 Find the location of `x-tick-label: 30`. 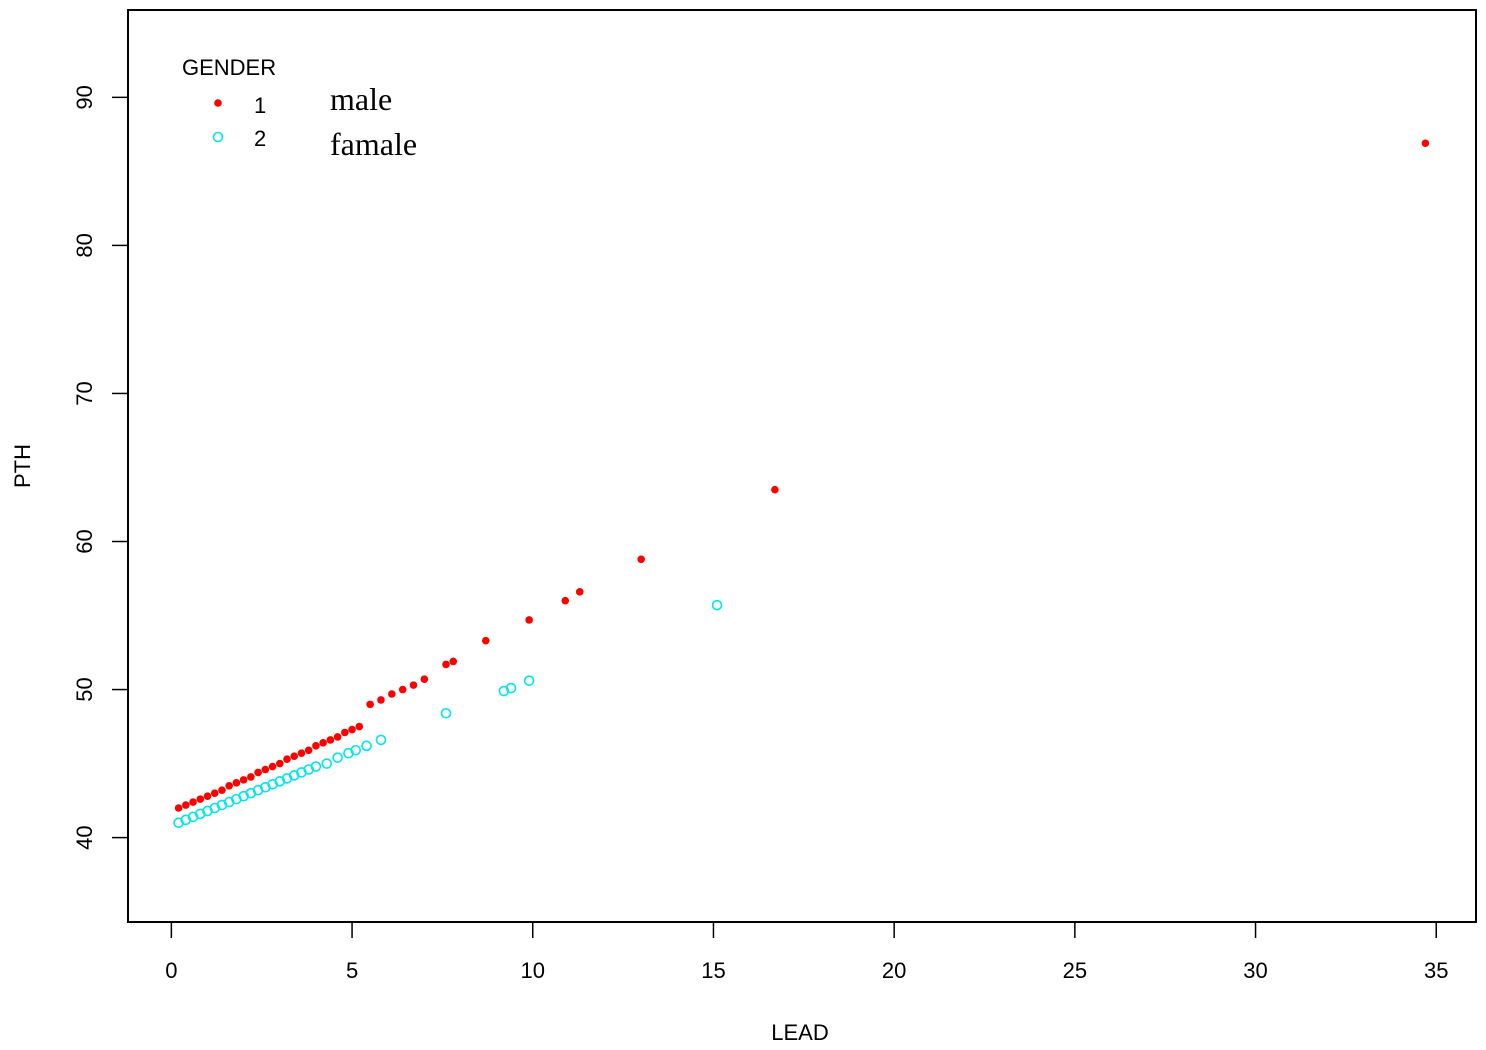

x-tick-label: 30 is located at coordinates (1255, 970).